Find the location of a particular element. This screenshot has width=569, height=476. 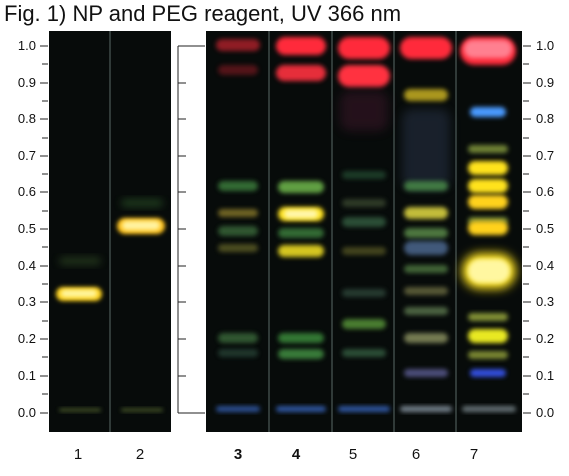

lane-5-bands is located at coordinates (364, 224).